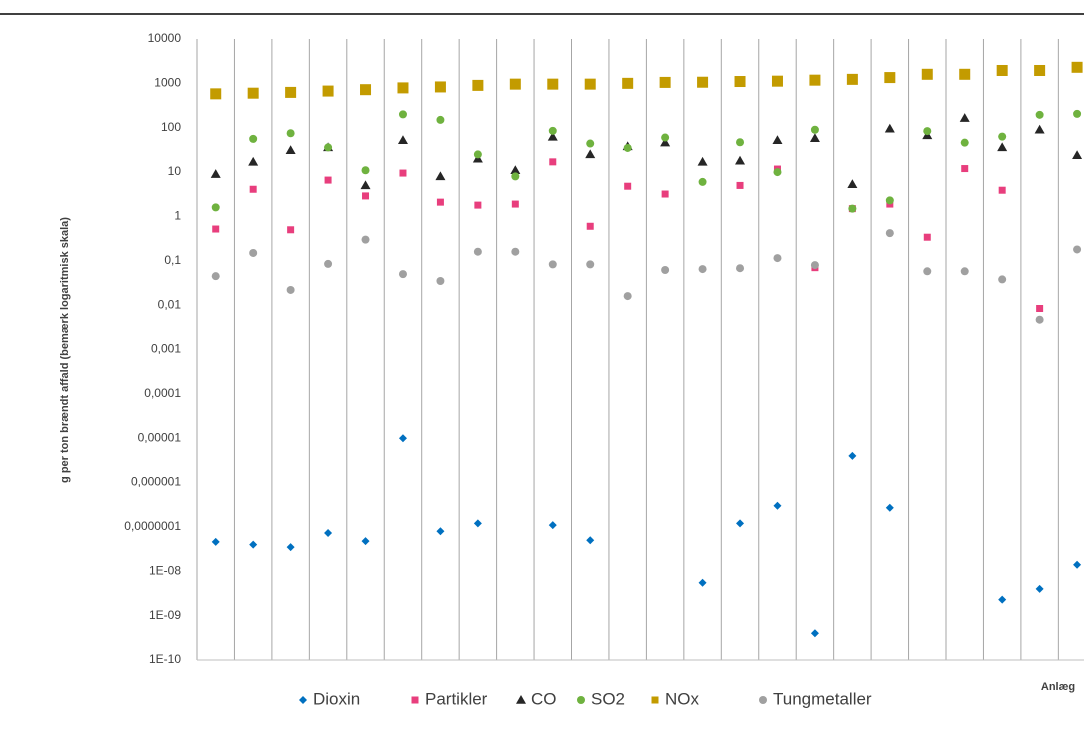 The image size is (1084, 740). I want to click on legend-label: Tungmetaller, so click(822, 698).